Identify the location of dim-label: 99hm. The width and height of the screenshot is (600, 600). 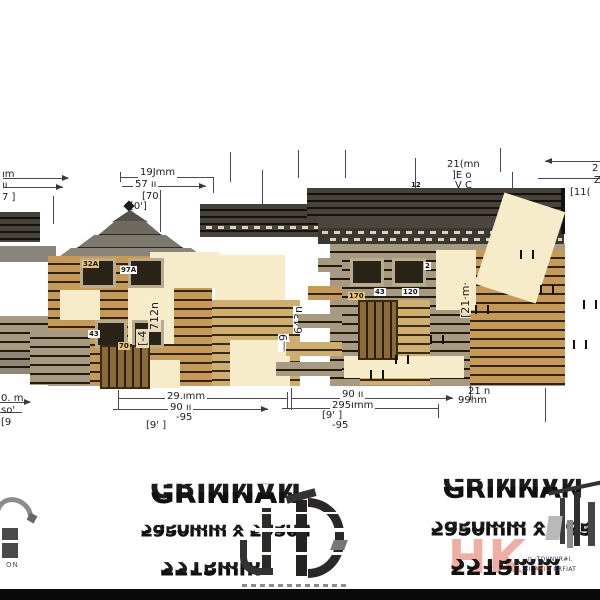
(472, 400).